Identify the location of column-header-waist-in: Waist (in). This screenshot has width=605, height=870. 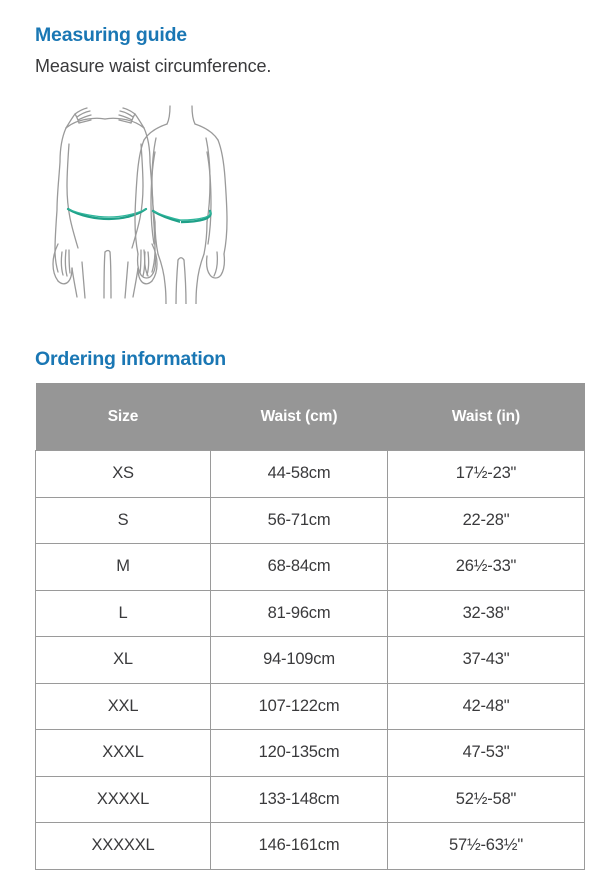
(486, 417).